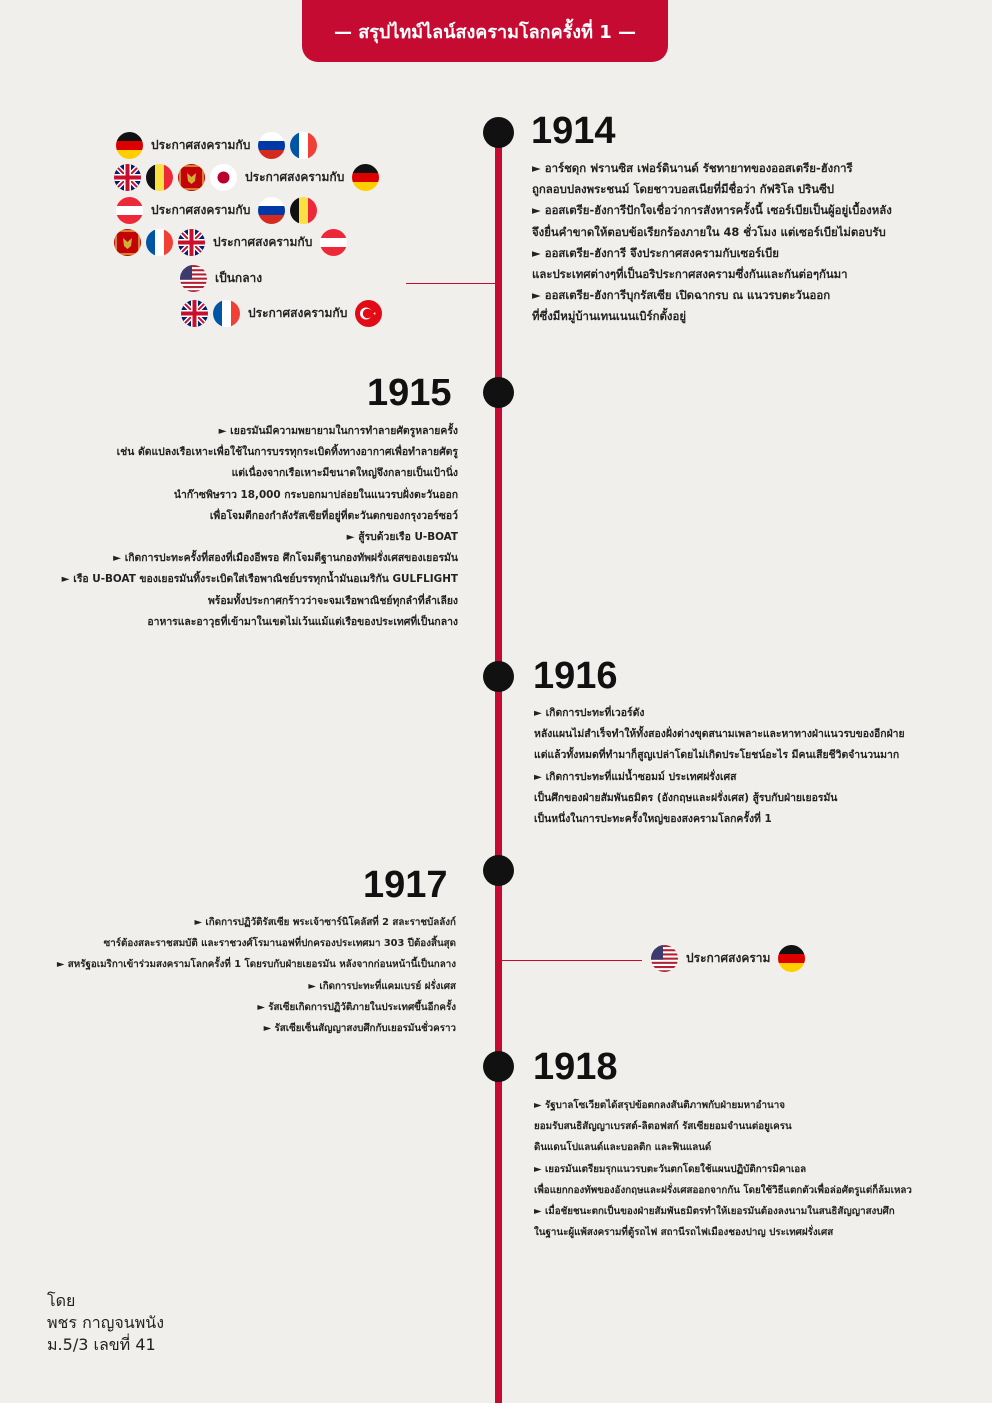 This screenshot has height=1403, width=992. I want to click on declaration-text: ประกาศสงคราม, so click(728, 958).